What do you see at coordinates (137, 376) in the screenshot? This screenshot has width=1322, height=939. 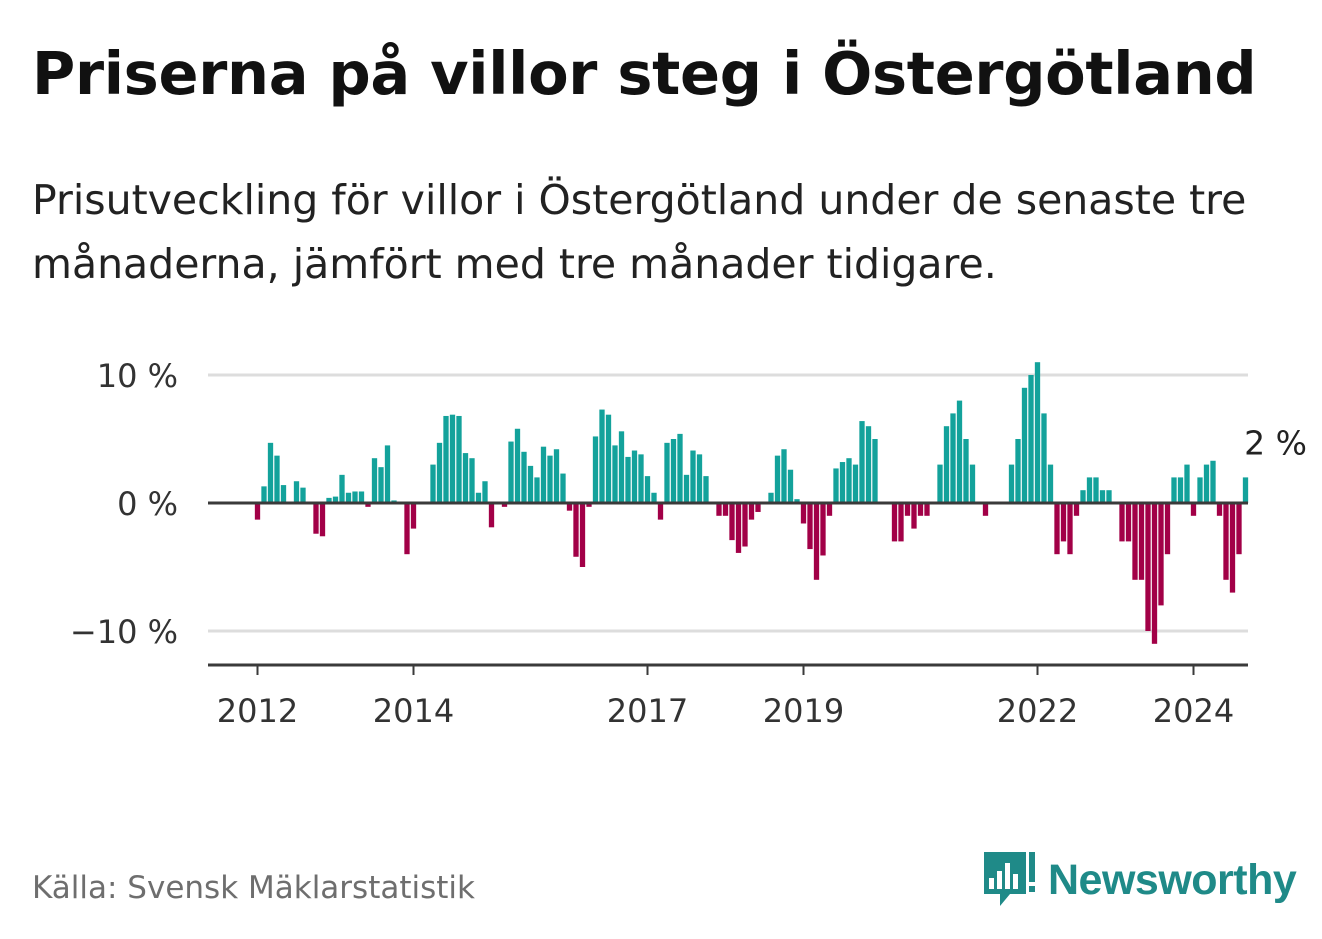 I see `y-tick-label: 10 %` at bounding box center [137, 376].